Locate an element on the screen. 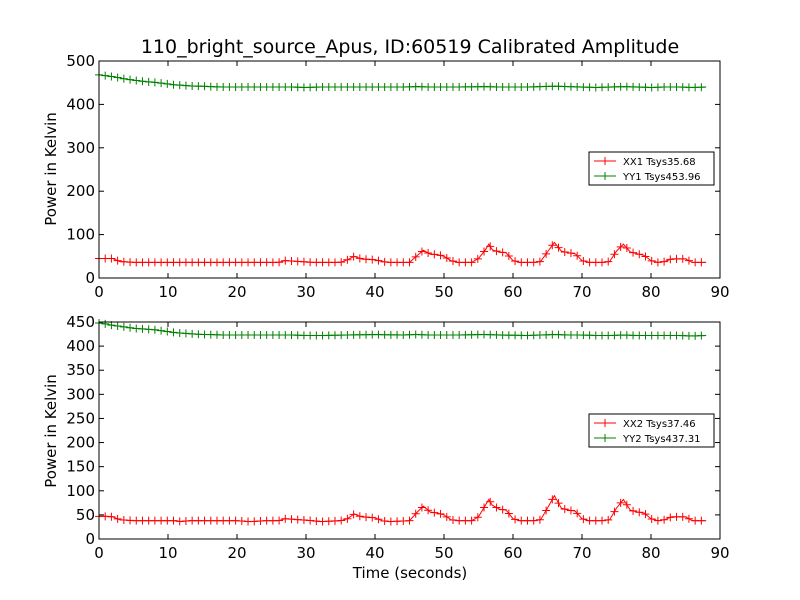 Image resolution: width=800 pixels, height=600 pixels. top-y-axis-label: Power in Kelvin is located at coordinates (51, 169).